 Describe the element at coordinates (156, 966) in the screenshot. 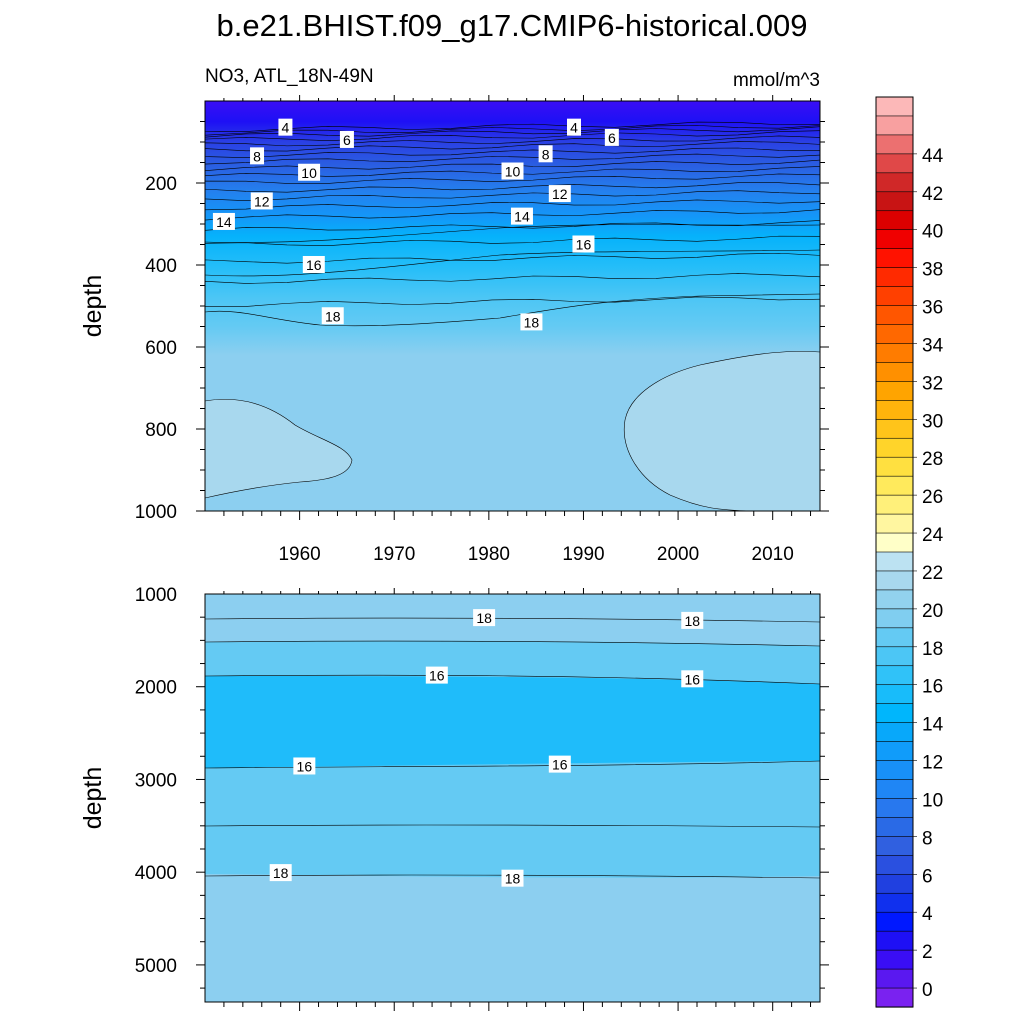

I see `y-tick-label: 5000` at that location.